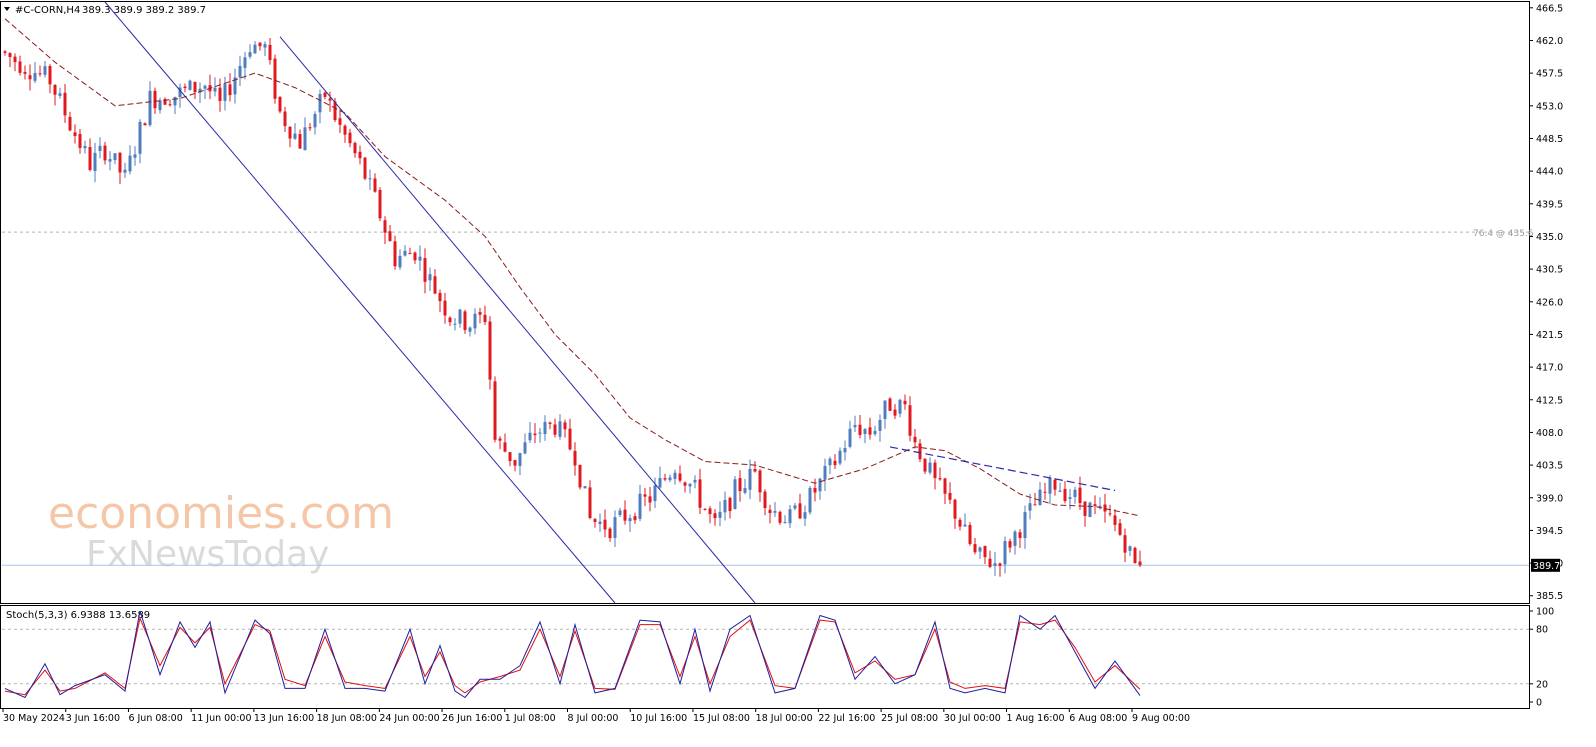 This screenshot has width=1596, height=747. Describe the element at coordinates (1545, 612) in the screenshot. I see `stoch-tick-label: 100` at that location.